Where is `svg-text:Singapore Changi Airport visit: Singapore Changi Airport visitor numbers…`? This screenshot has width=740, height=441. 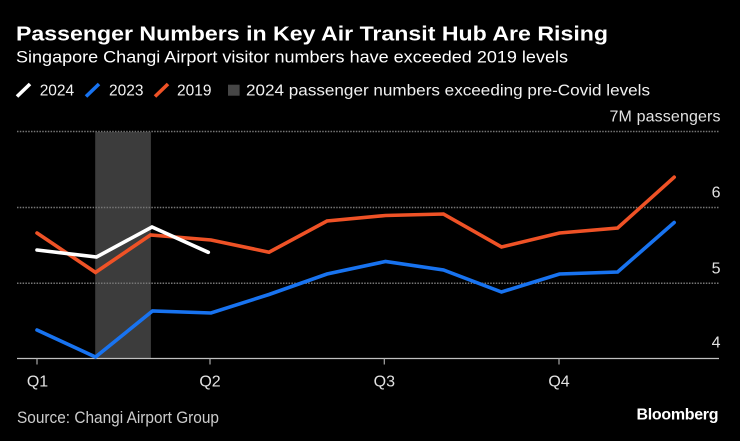
svg-text:Singapore Changi Airport visit: Singapore Changi Airport visitor numbers… is located at coordinates (292, 57).